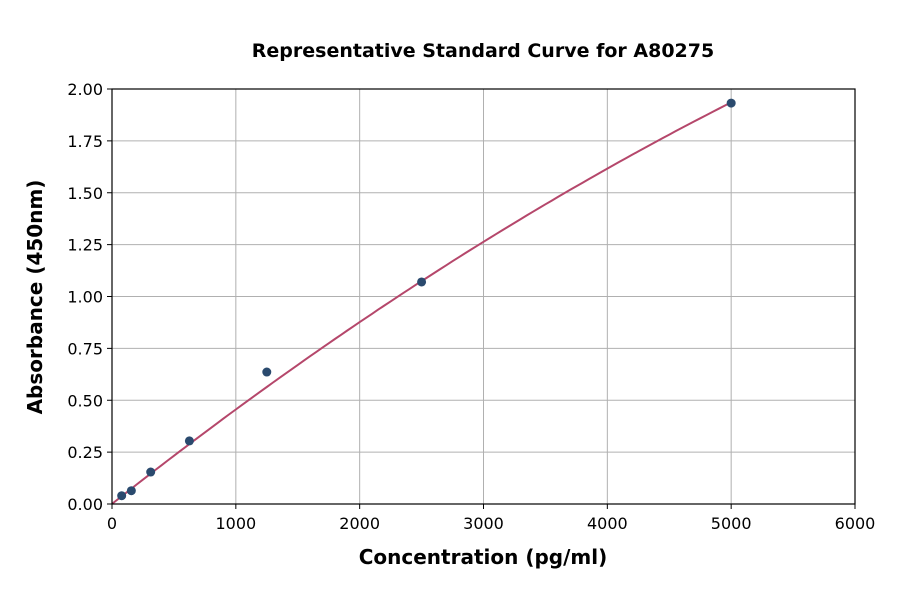 The image size is (900, 598). What do you see at coordinates (85, 400) in the screenshot?
I see `y-tick-label: 0.50` at bounding box center [85, 400].